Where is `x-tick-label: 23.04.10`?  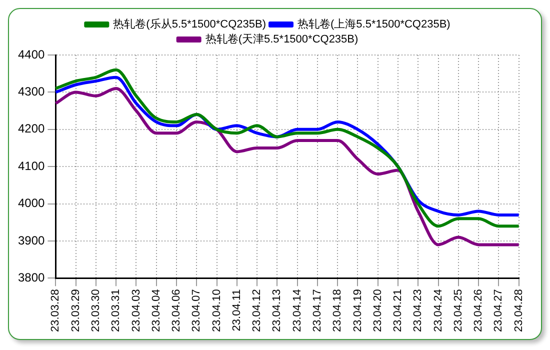
x-tick-label: 23.04.10 is located at coordinates (216, 310).